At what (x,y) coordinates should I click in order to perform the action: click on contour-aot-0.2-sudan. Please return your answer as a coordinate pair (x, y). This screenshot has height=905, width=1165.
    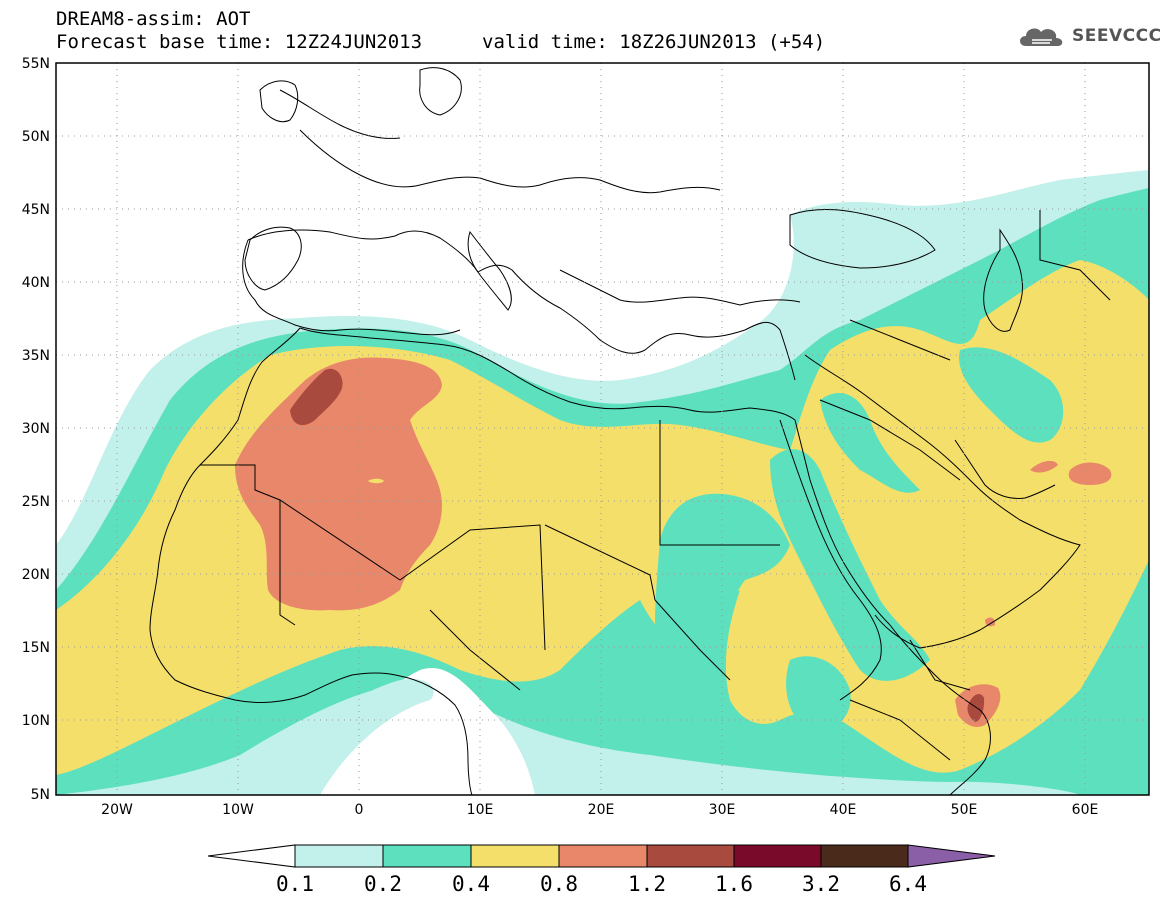
    Looking at the image, I should click on (722, 588).